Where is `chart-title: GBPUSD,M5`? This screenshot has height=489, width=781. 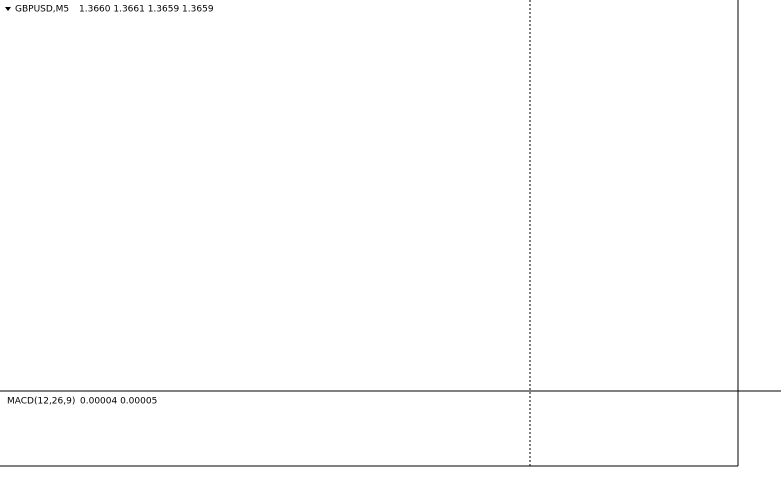
chart-title: GBPUSD,M5 is located at coordinates (42, 10).